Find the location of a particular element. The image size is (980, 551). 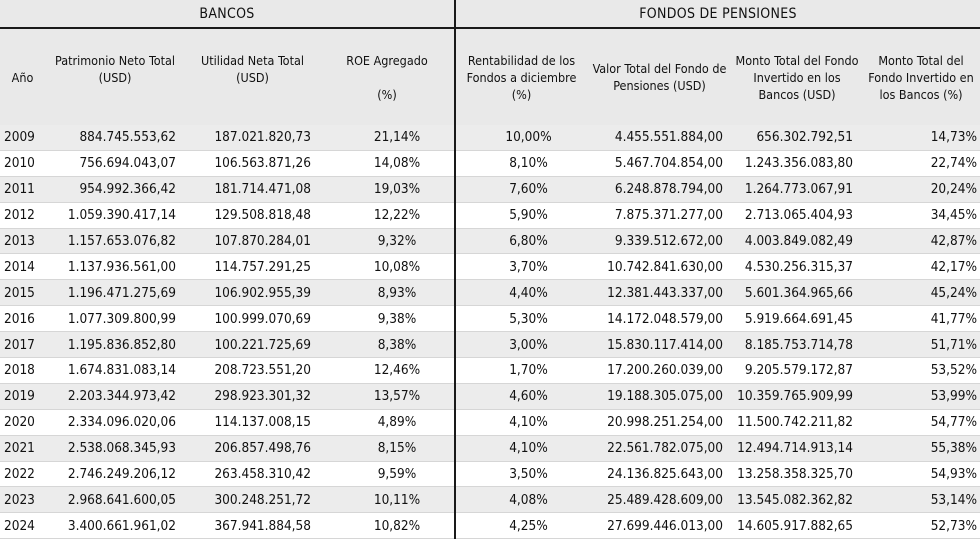

cell-roe: 9,38% is located at coordinates (387, 319).